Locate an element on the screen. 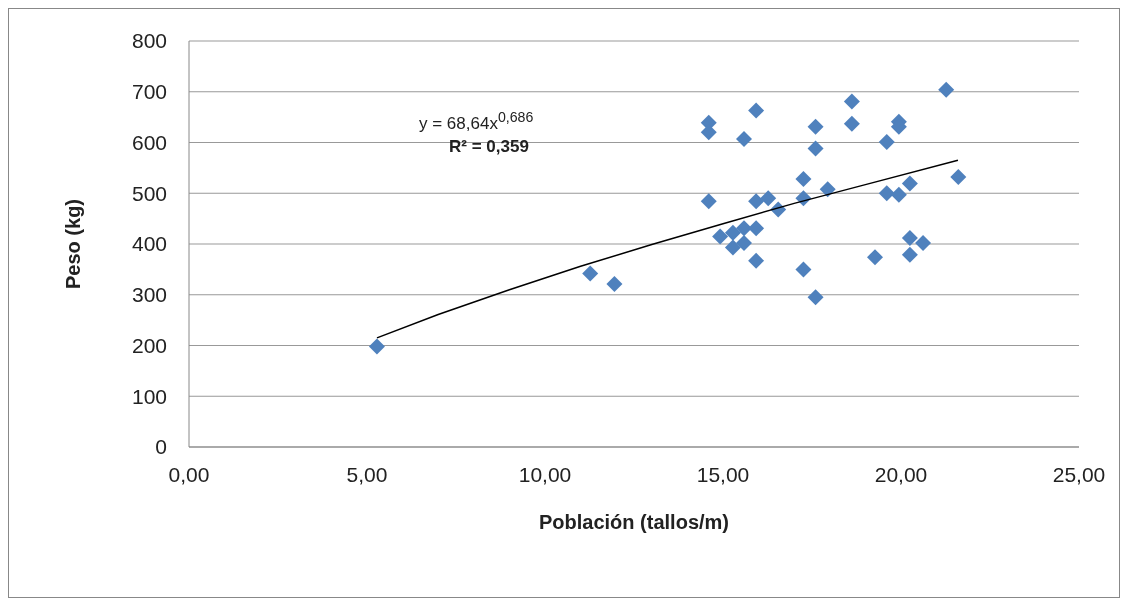  x-tick-label: 0,00 is located at coordinates (189, 474).